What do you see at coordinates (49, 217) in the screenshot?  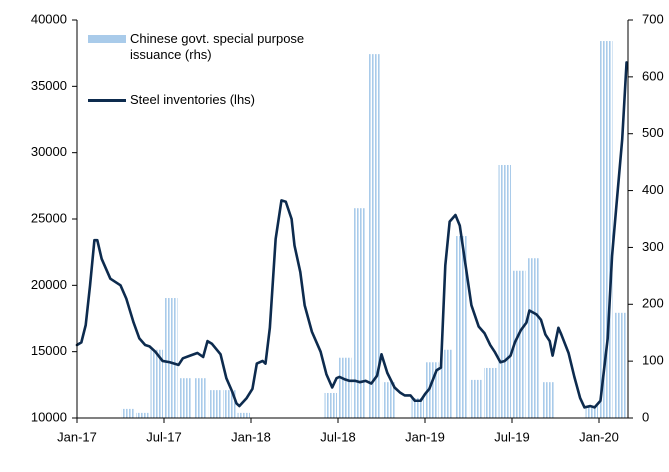 I see `y-tick-label: 25000` at bounding box center [49, 217].